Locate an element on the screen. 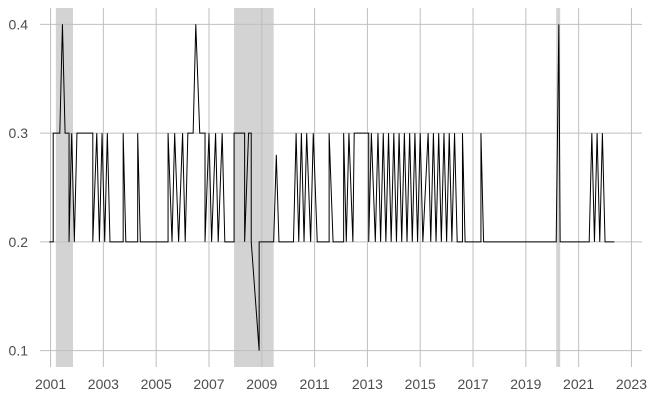 This screenshot has width=650, height=400. y-tick-label: 0.1 is located at coordinates (19, 351).